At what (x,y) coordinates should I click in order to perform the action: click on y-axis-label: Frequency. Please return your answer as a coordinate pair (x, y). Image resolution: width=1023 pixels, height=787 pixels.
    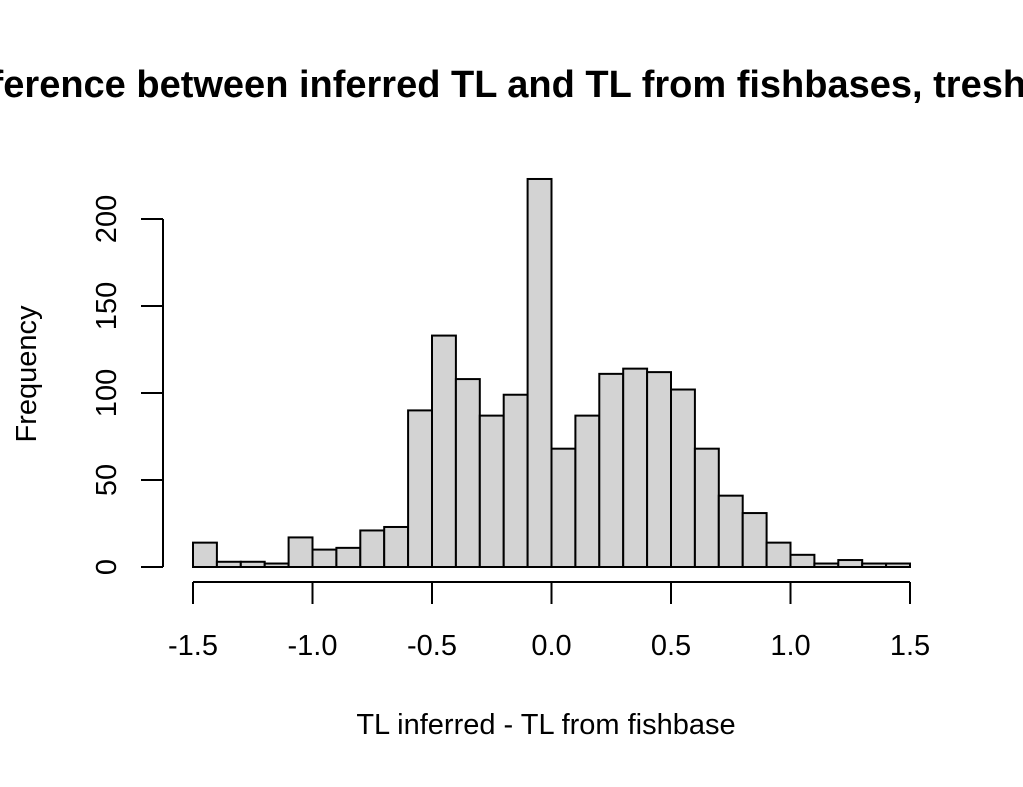
    Looking at the image, I should click on (27, 374).